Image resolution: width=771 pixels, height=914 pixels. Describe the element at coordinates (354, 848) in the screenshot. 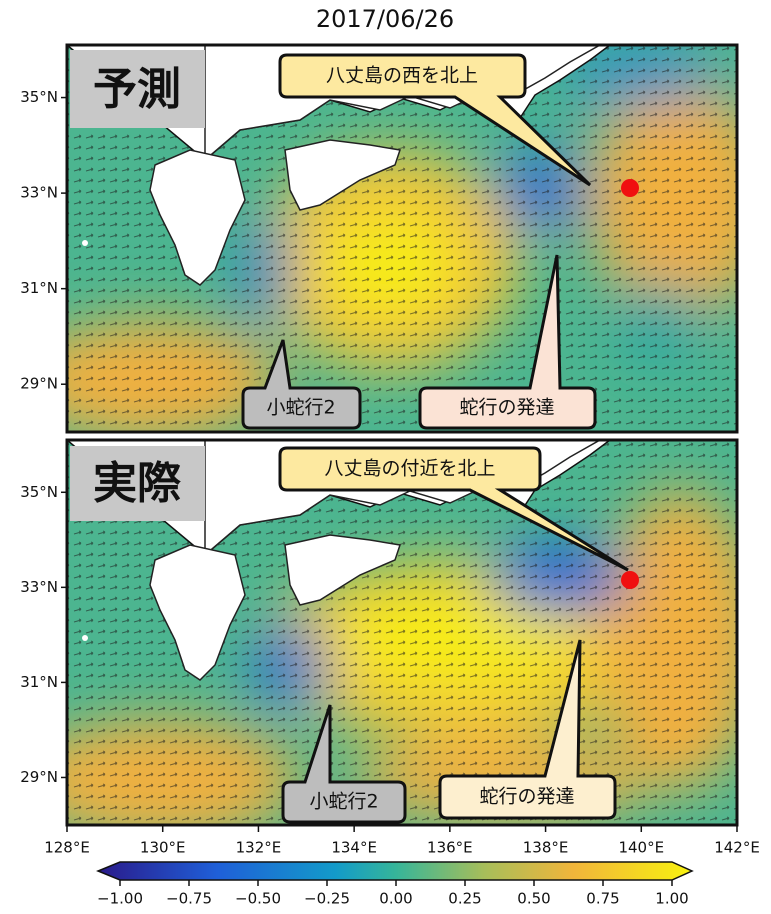

I see `x-tick-label: 134°E` at that location.